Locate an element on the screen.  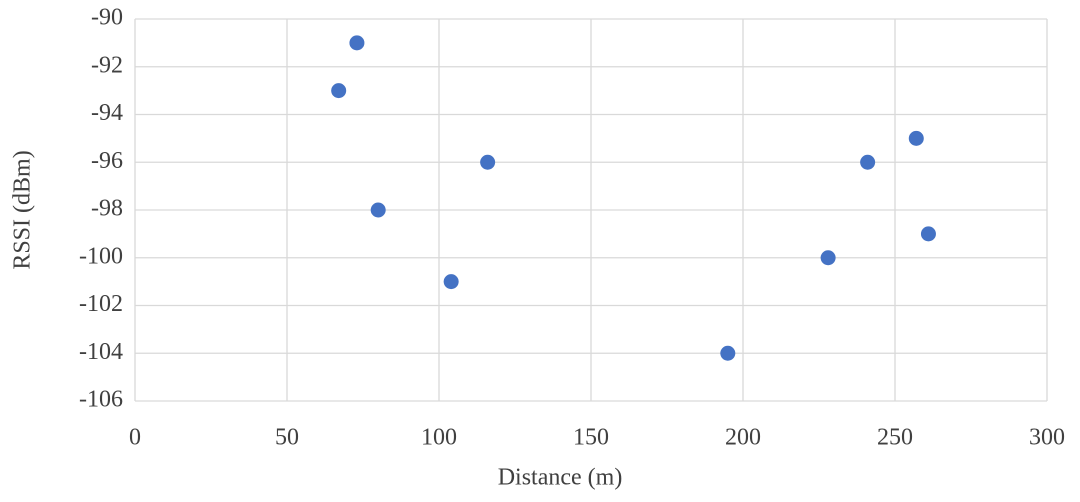
y-tick-label: -100 is located at coordinates (101, 256).